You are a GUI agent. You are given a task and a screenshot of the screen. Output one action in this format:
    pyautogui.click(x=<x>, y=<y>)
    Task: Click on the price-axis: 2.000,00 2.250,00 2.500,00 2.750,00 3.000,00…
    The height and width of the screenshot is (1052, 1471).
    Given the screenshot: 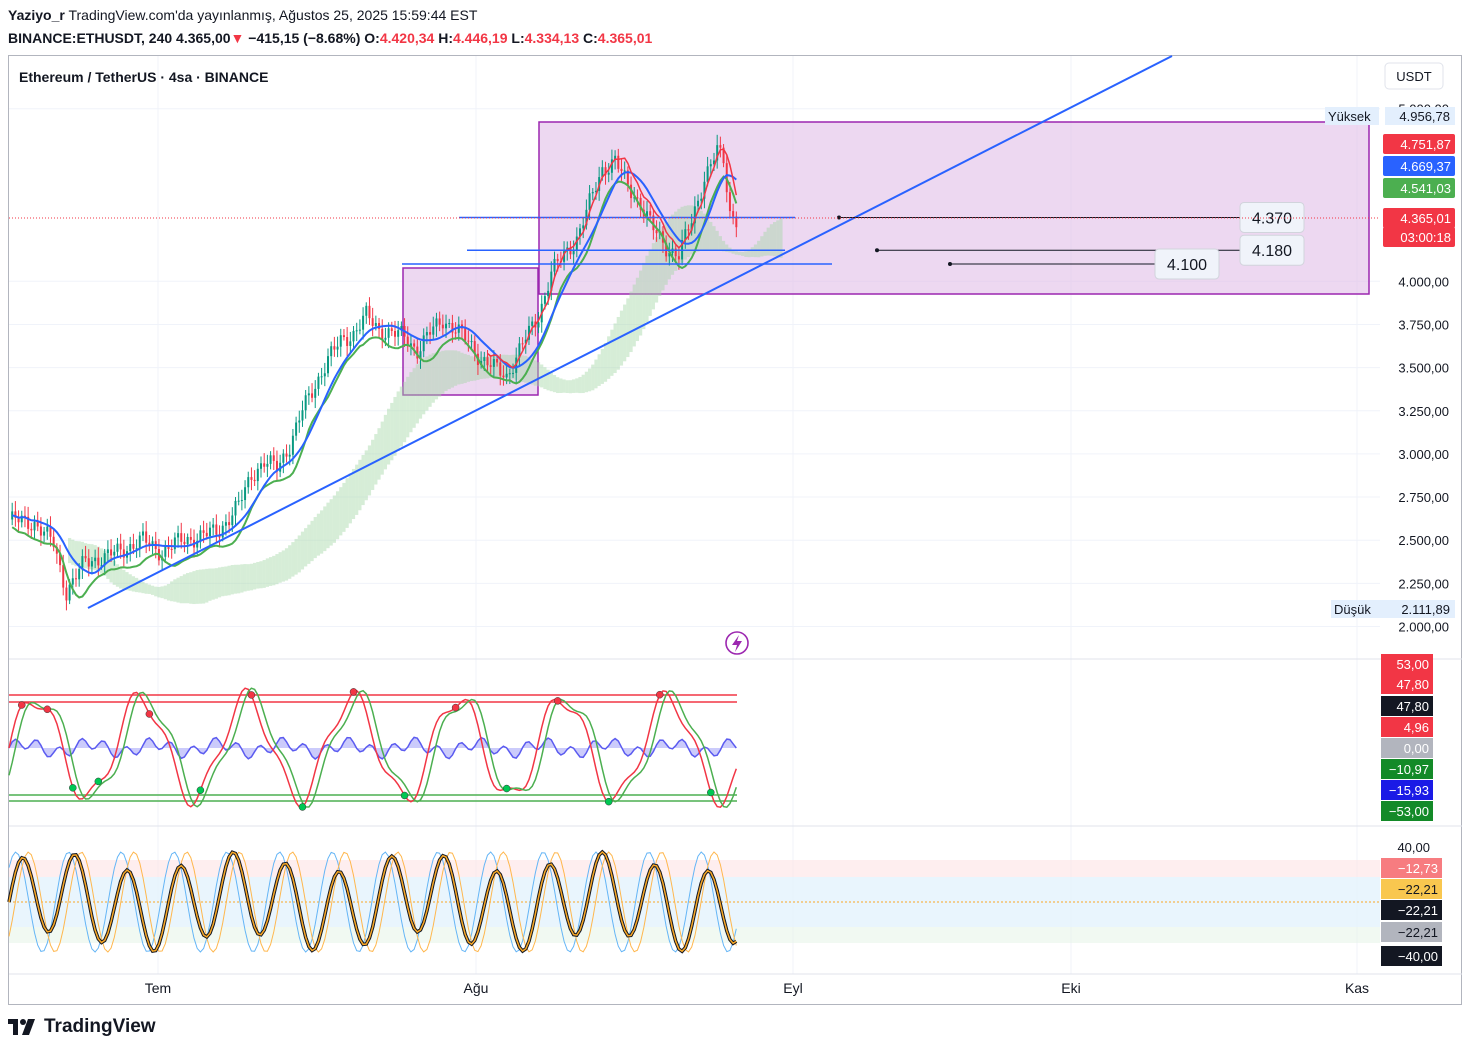 What is the action you would take?
    pyautogui.click(x=1423, y=368)
    